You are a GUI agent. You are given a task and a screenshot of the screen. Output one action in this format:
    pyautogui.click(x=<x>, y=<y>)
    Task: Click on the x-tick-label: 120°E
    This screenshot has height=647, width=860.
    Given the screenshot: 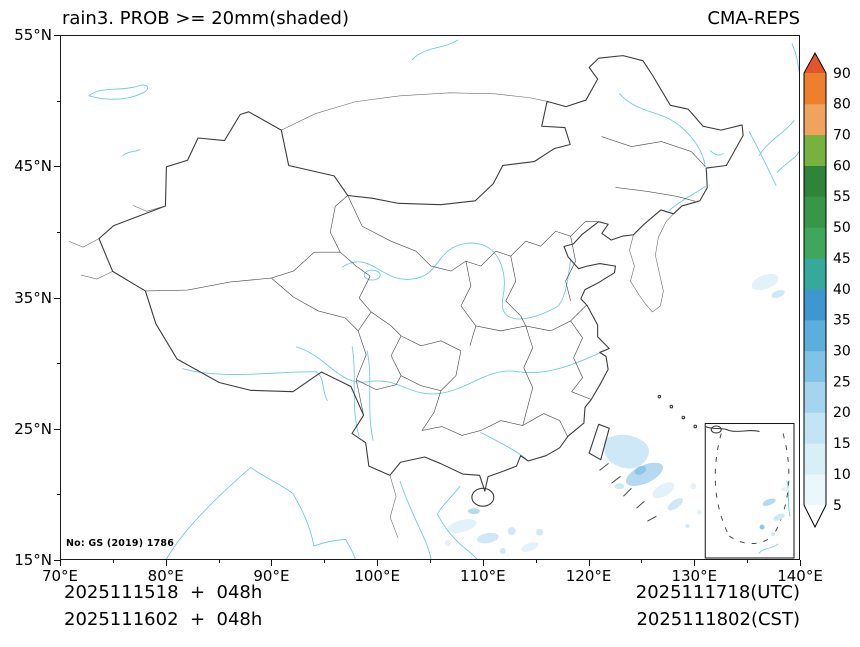 What is the action you would take?
    pyautogui.click(x=588, y=576)
    